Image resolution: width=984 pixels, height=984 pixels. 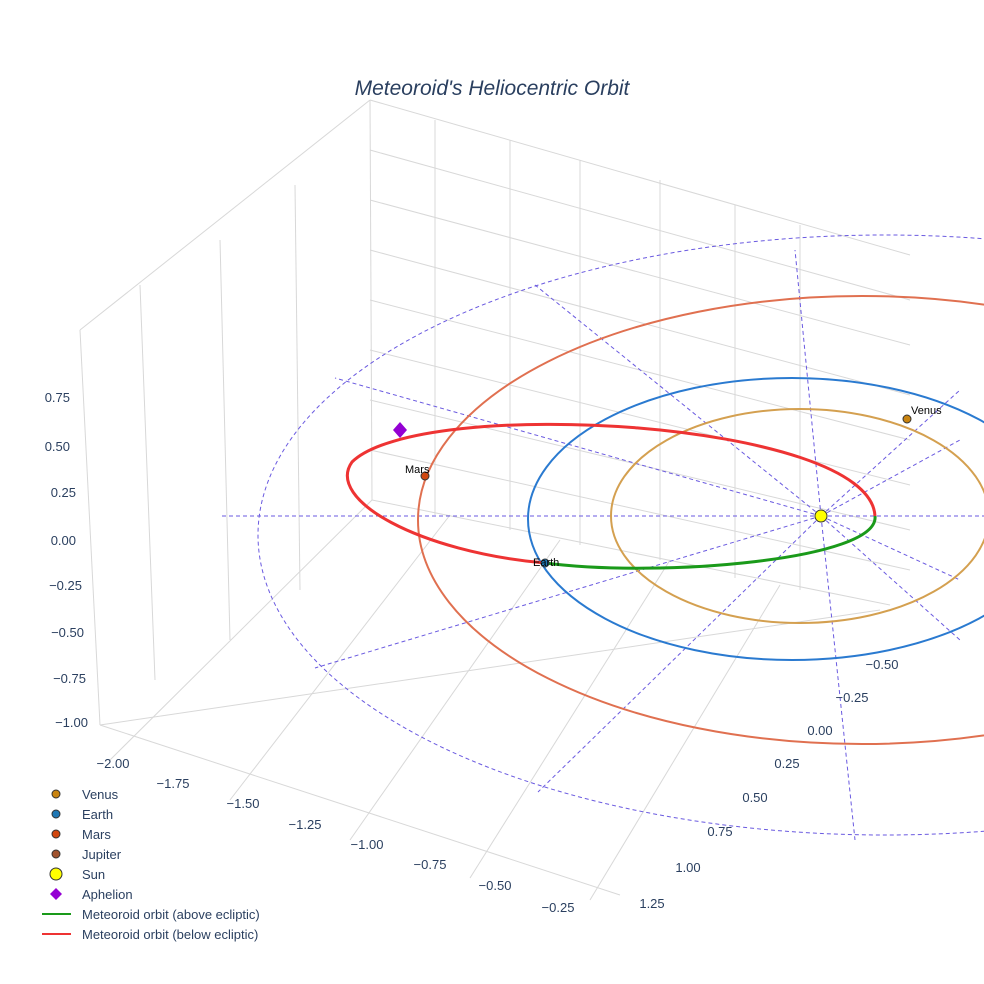 I want to click on earth-orbit, so click(x=755, y=519).